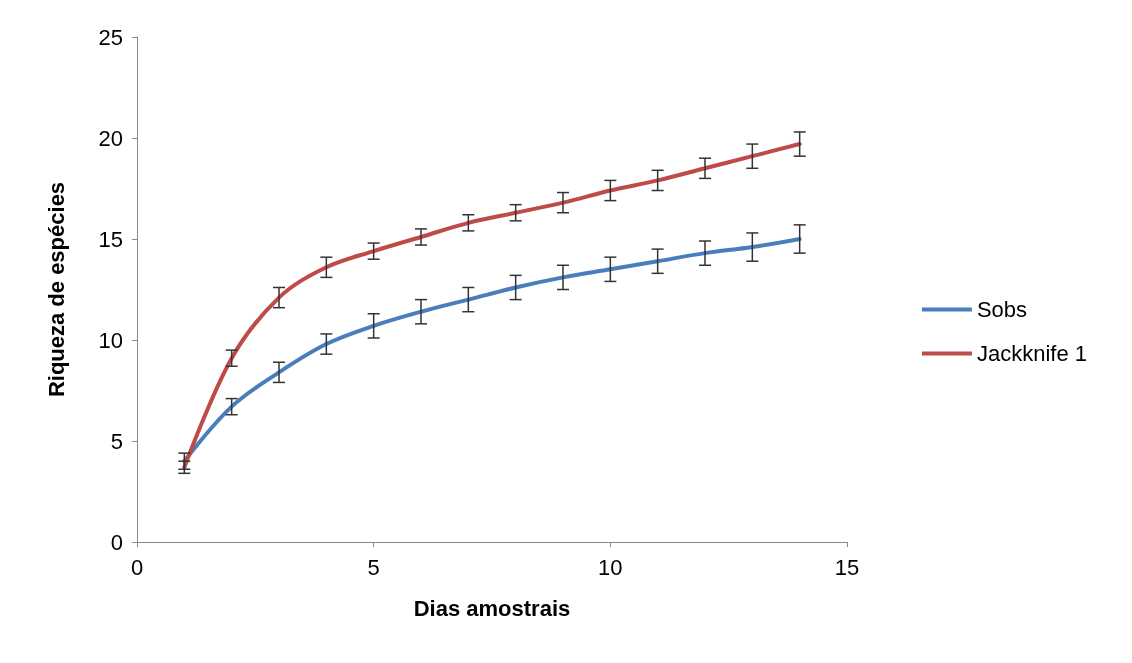 This screenshot has width=1132, height=663. What do you see at coordinates (847, 567) in the screenshot?
I see `x-tick-label: 15` at bounding box center [847, 567].